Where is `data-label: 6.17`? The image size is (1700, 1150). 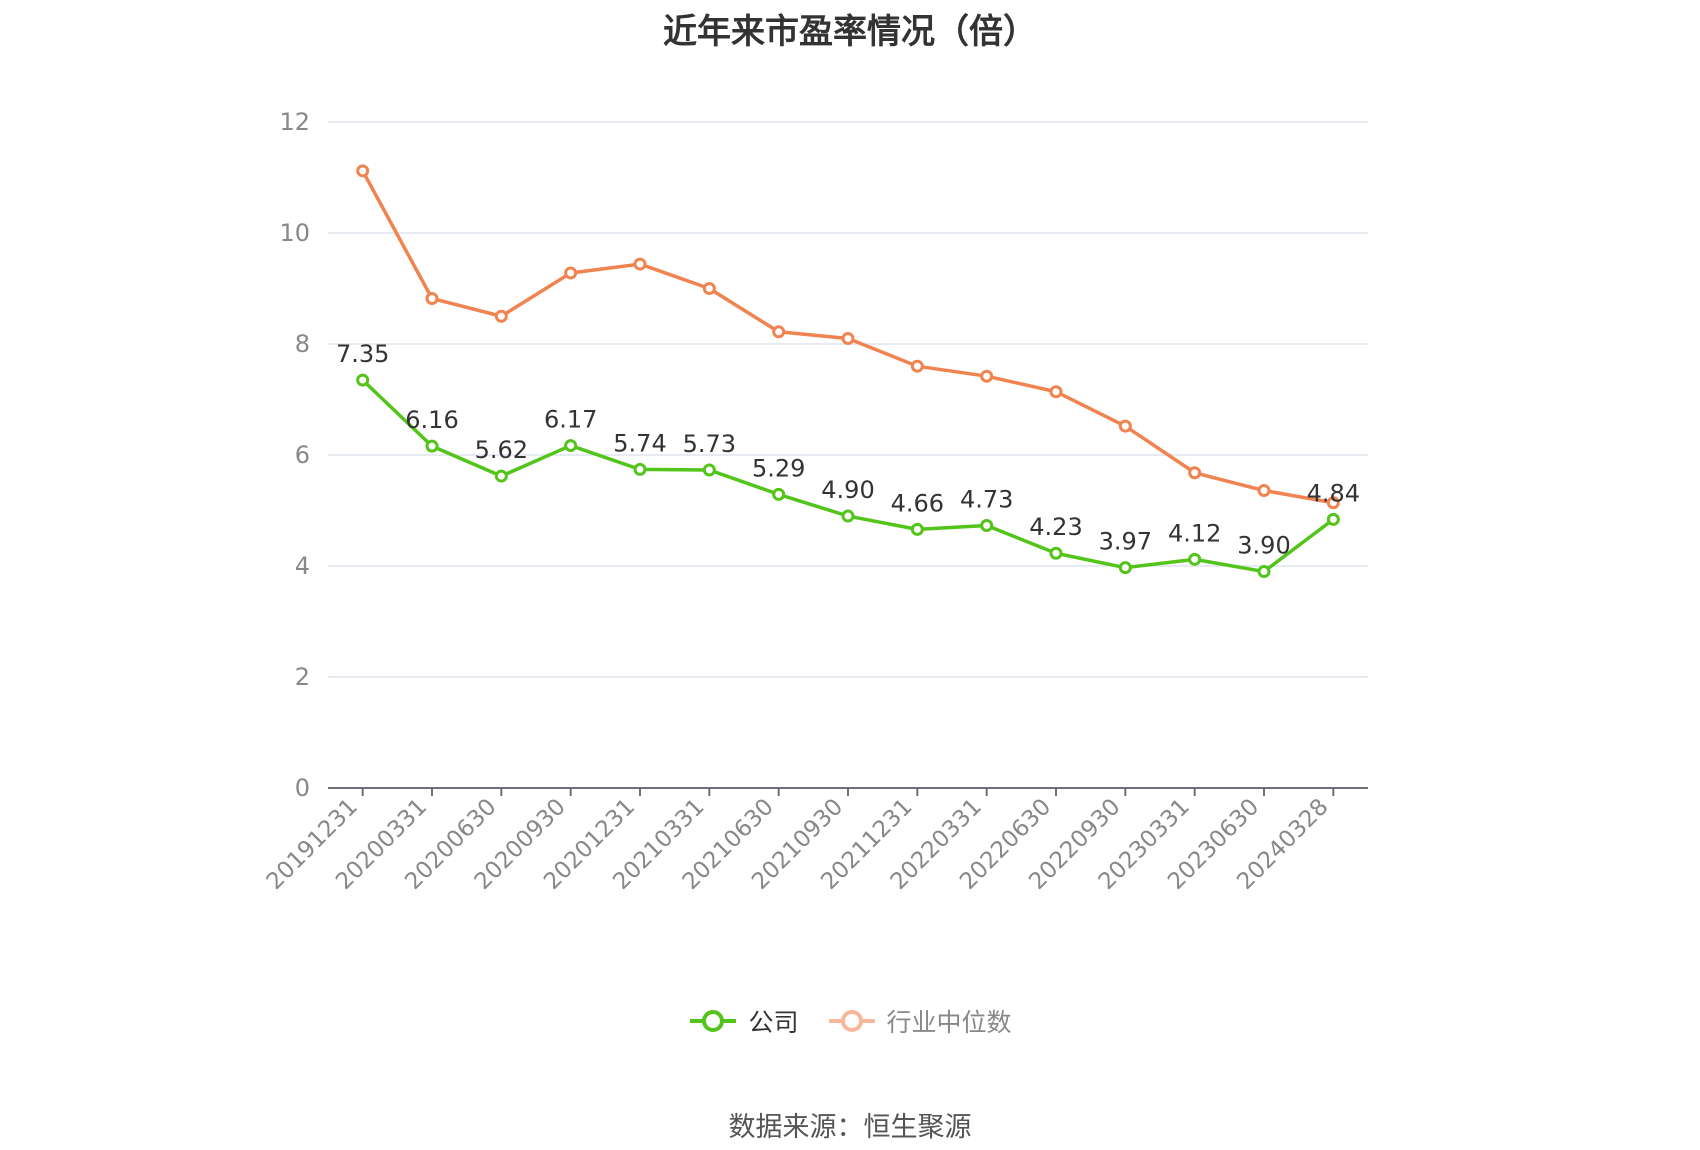 data-label: 6.17 is located at coordinates (570, 420).